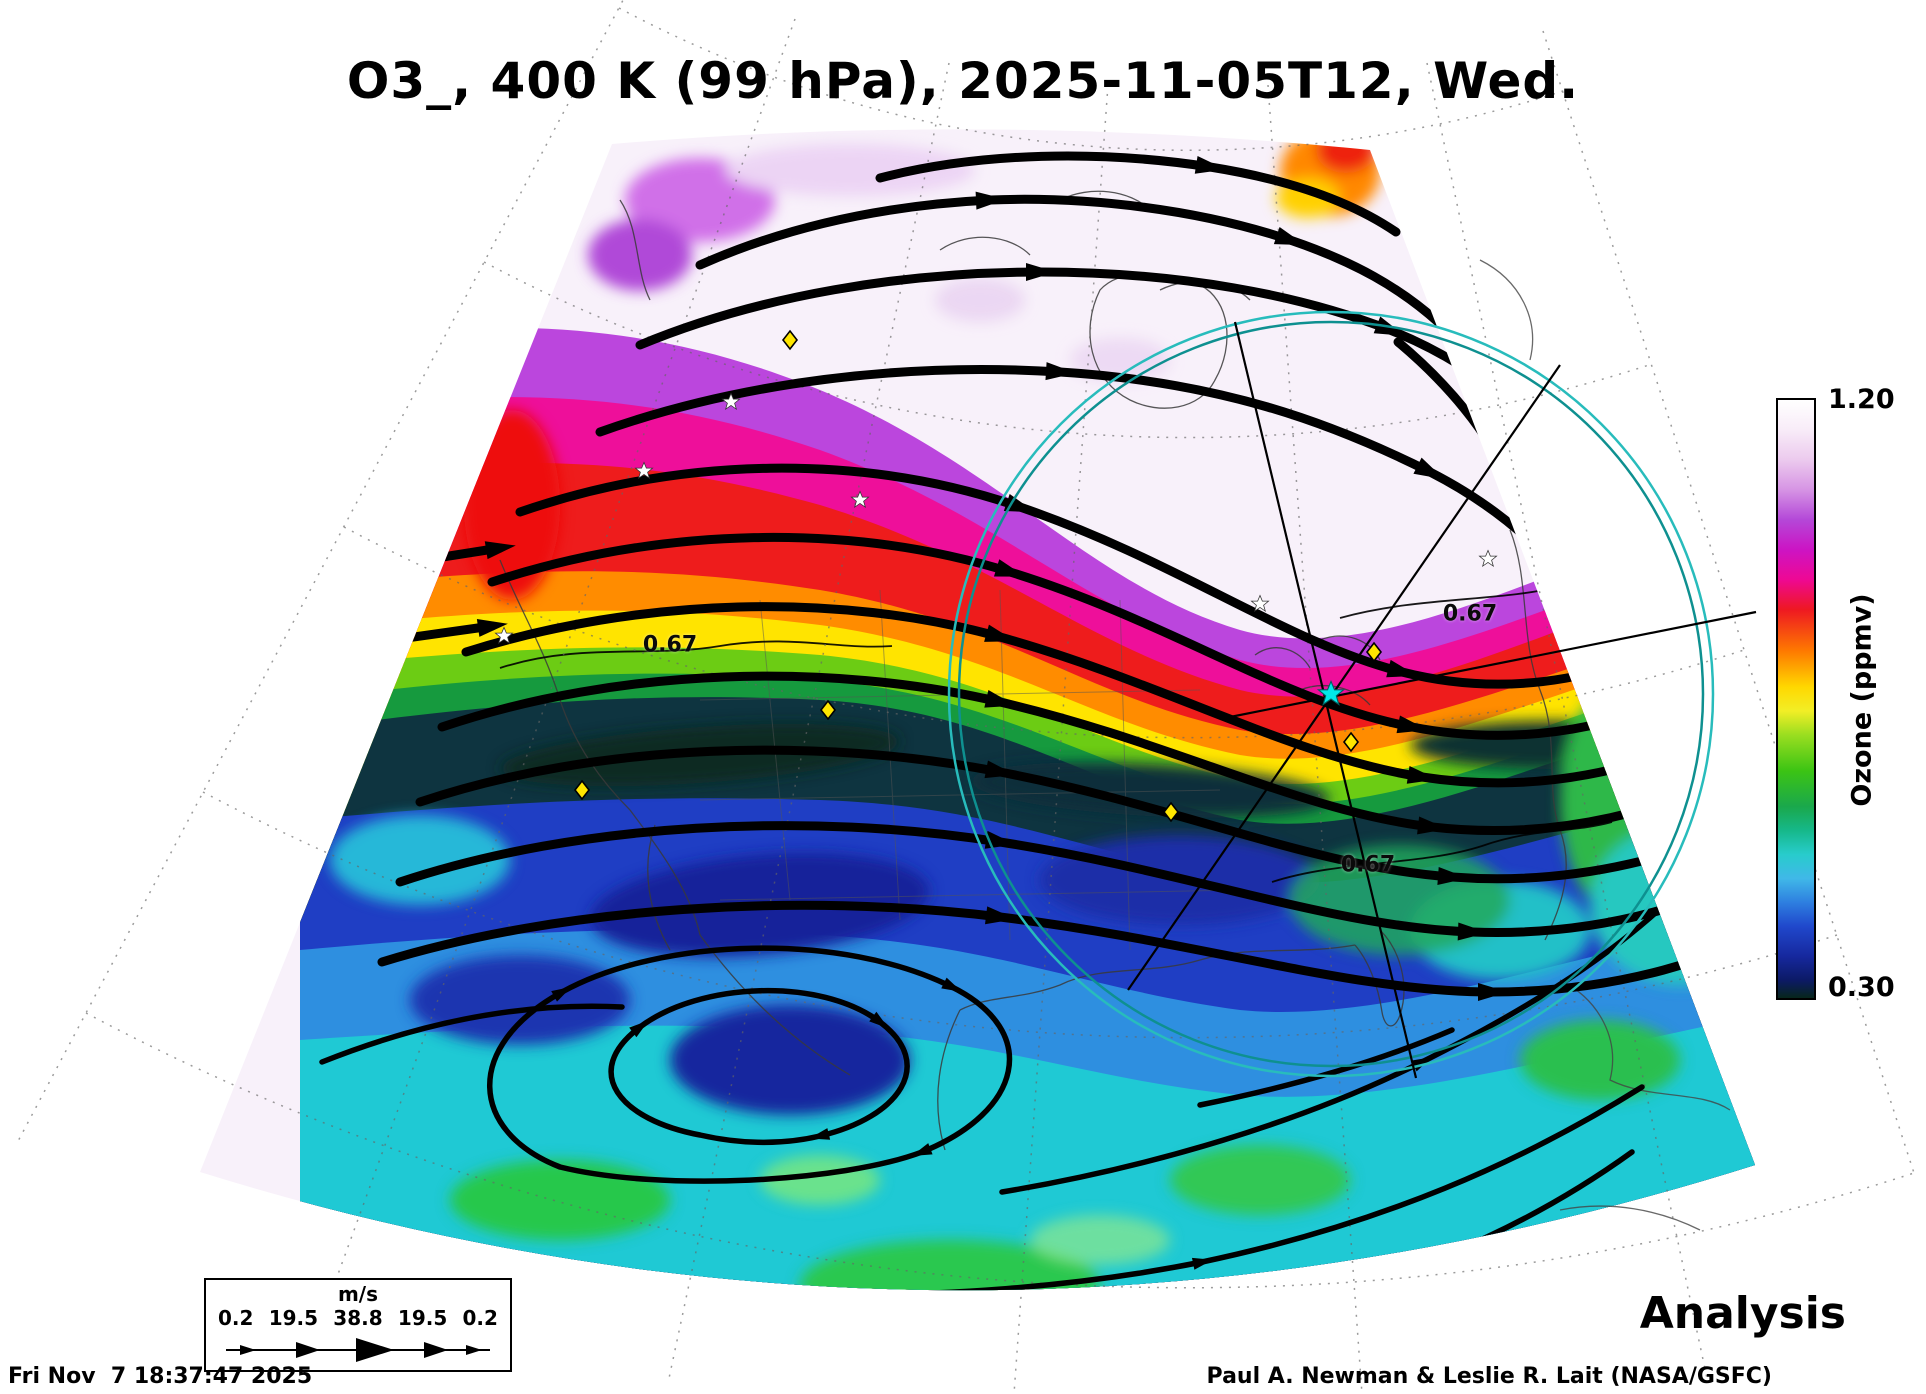 The width and height of the screenshot is (1926, 1394). I want to click on wind-legend-arrow-scale, so click(358, 1350).